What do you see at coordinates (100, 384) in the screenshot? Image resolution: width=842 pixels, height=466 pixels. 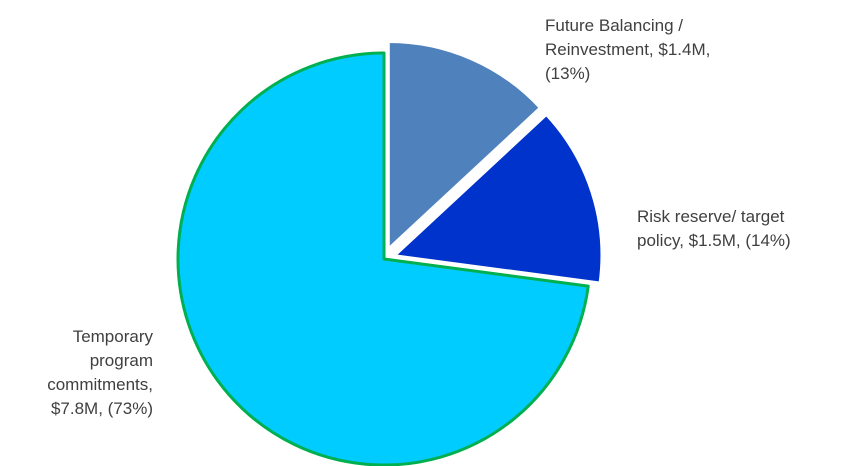 I see `data-label-3-line-3: commitments,` at bounding box center [100, 384].